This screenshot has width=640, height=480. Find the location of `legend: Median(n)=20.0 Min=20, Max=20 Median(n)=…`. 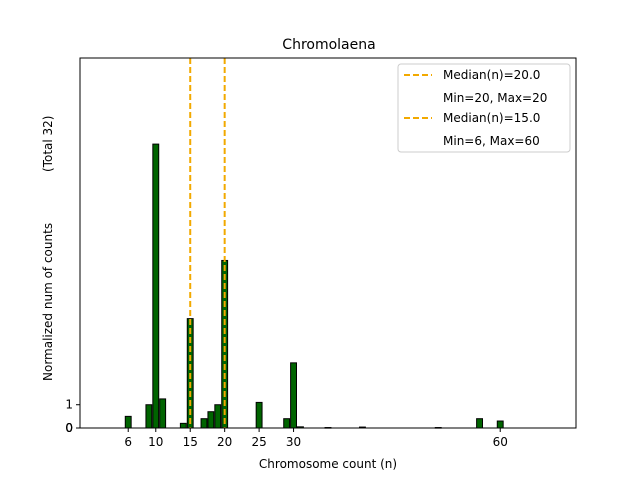

legend: Median(n)=20.0 Min=20, Max=20 Median(n)=… is located at coordinates (484, 108).